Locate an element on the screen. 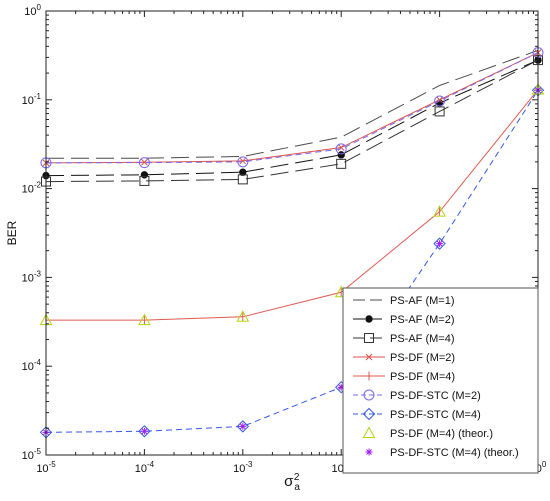 The image size is (550, 501). x-tick-label-0: 10⁻⁵ is located at coordinates (46, 467).